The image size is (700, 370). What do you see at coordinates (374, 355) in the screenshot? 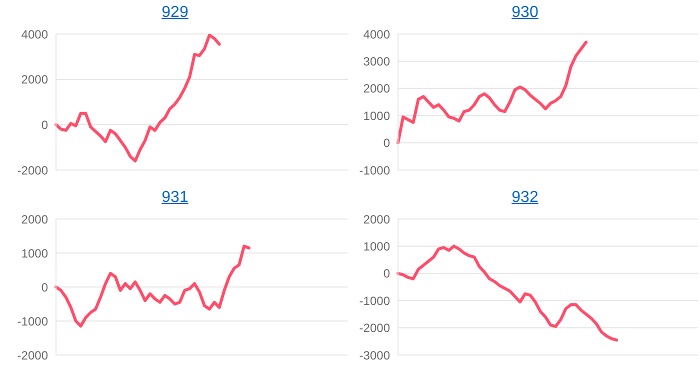
I see `y-tick-label: -3000` at bounding box center [374, 355].